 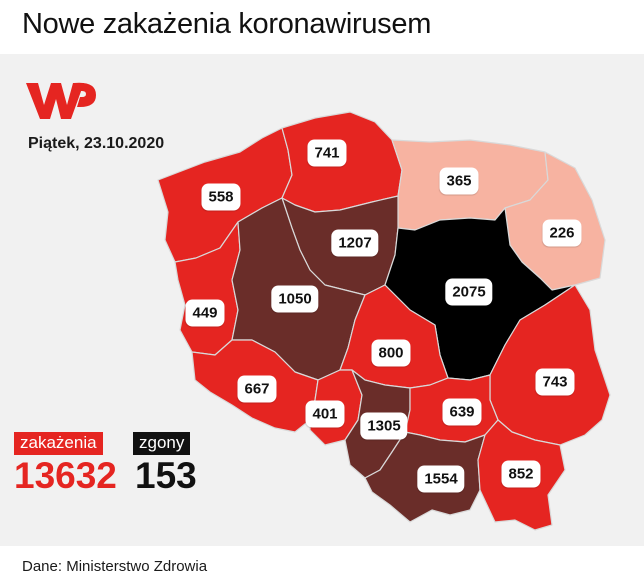 I want to click on label-podkarpackie: 852, so click(x=521, y=474).